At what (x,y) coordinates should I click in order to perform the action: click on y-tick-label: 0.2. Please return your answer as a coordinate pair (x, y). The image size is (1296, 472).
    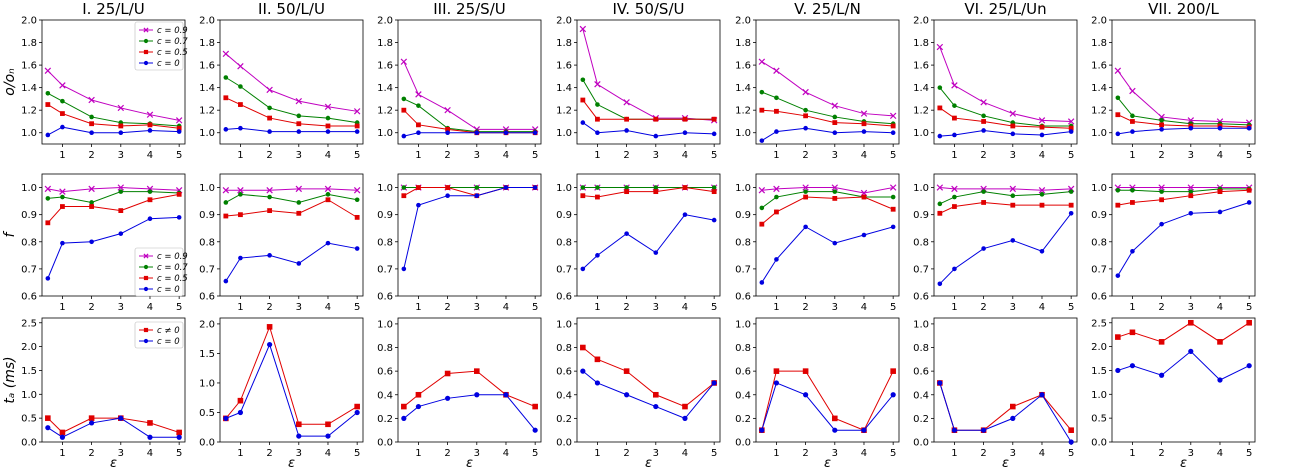
    Looking at the image, I should click on (564, 419).